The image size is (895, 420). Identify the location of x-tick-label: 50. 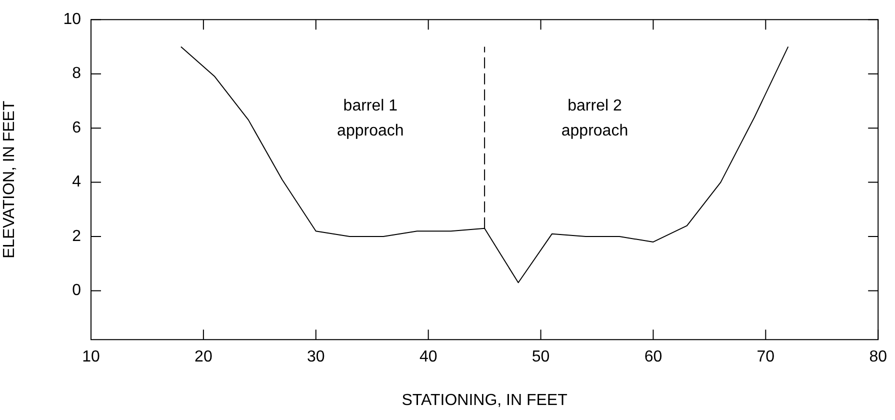
(541, 357).